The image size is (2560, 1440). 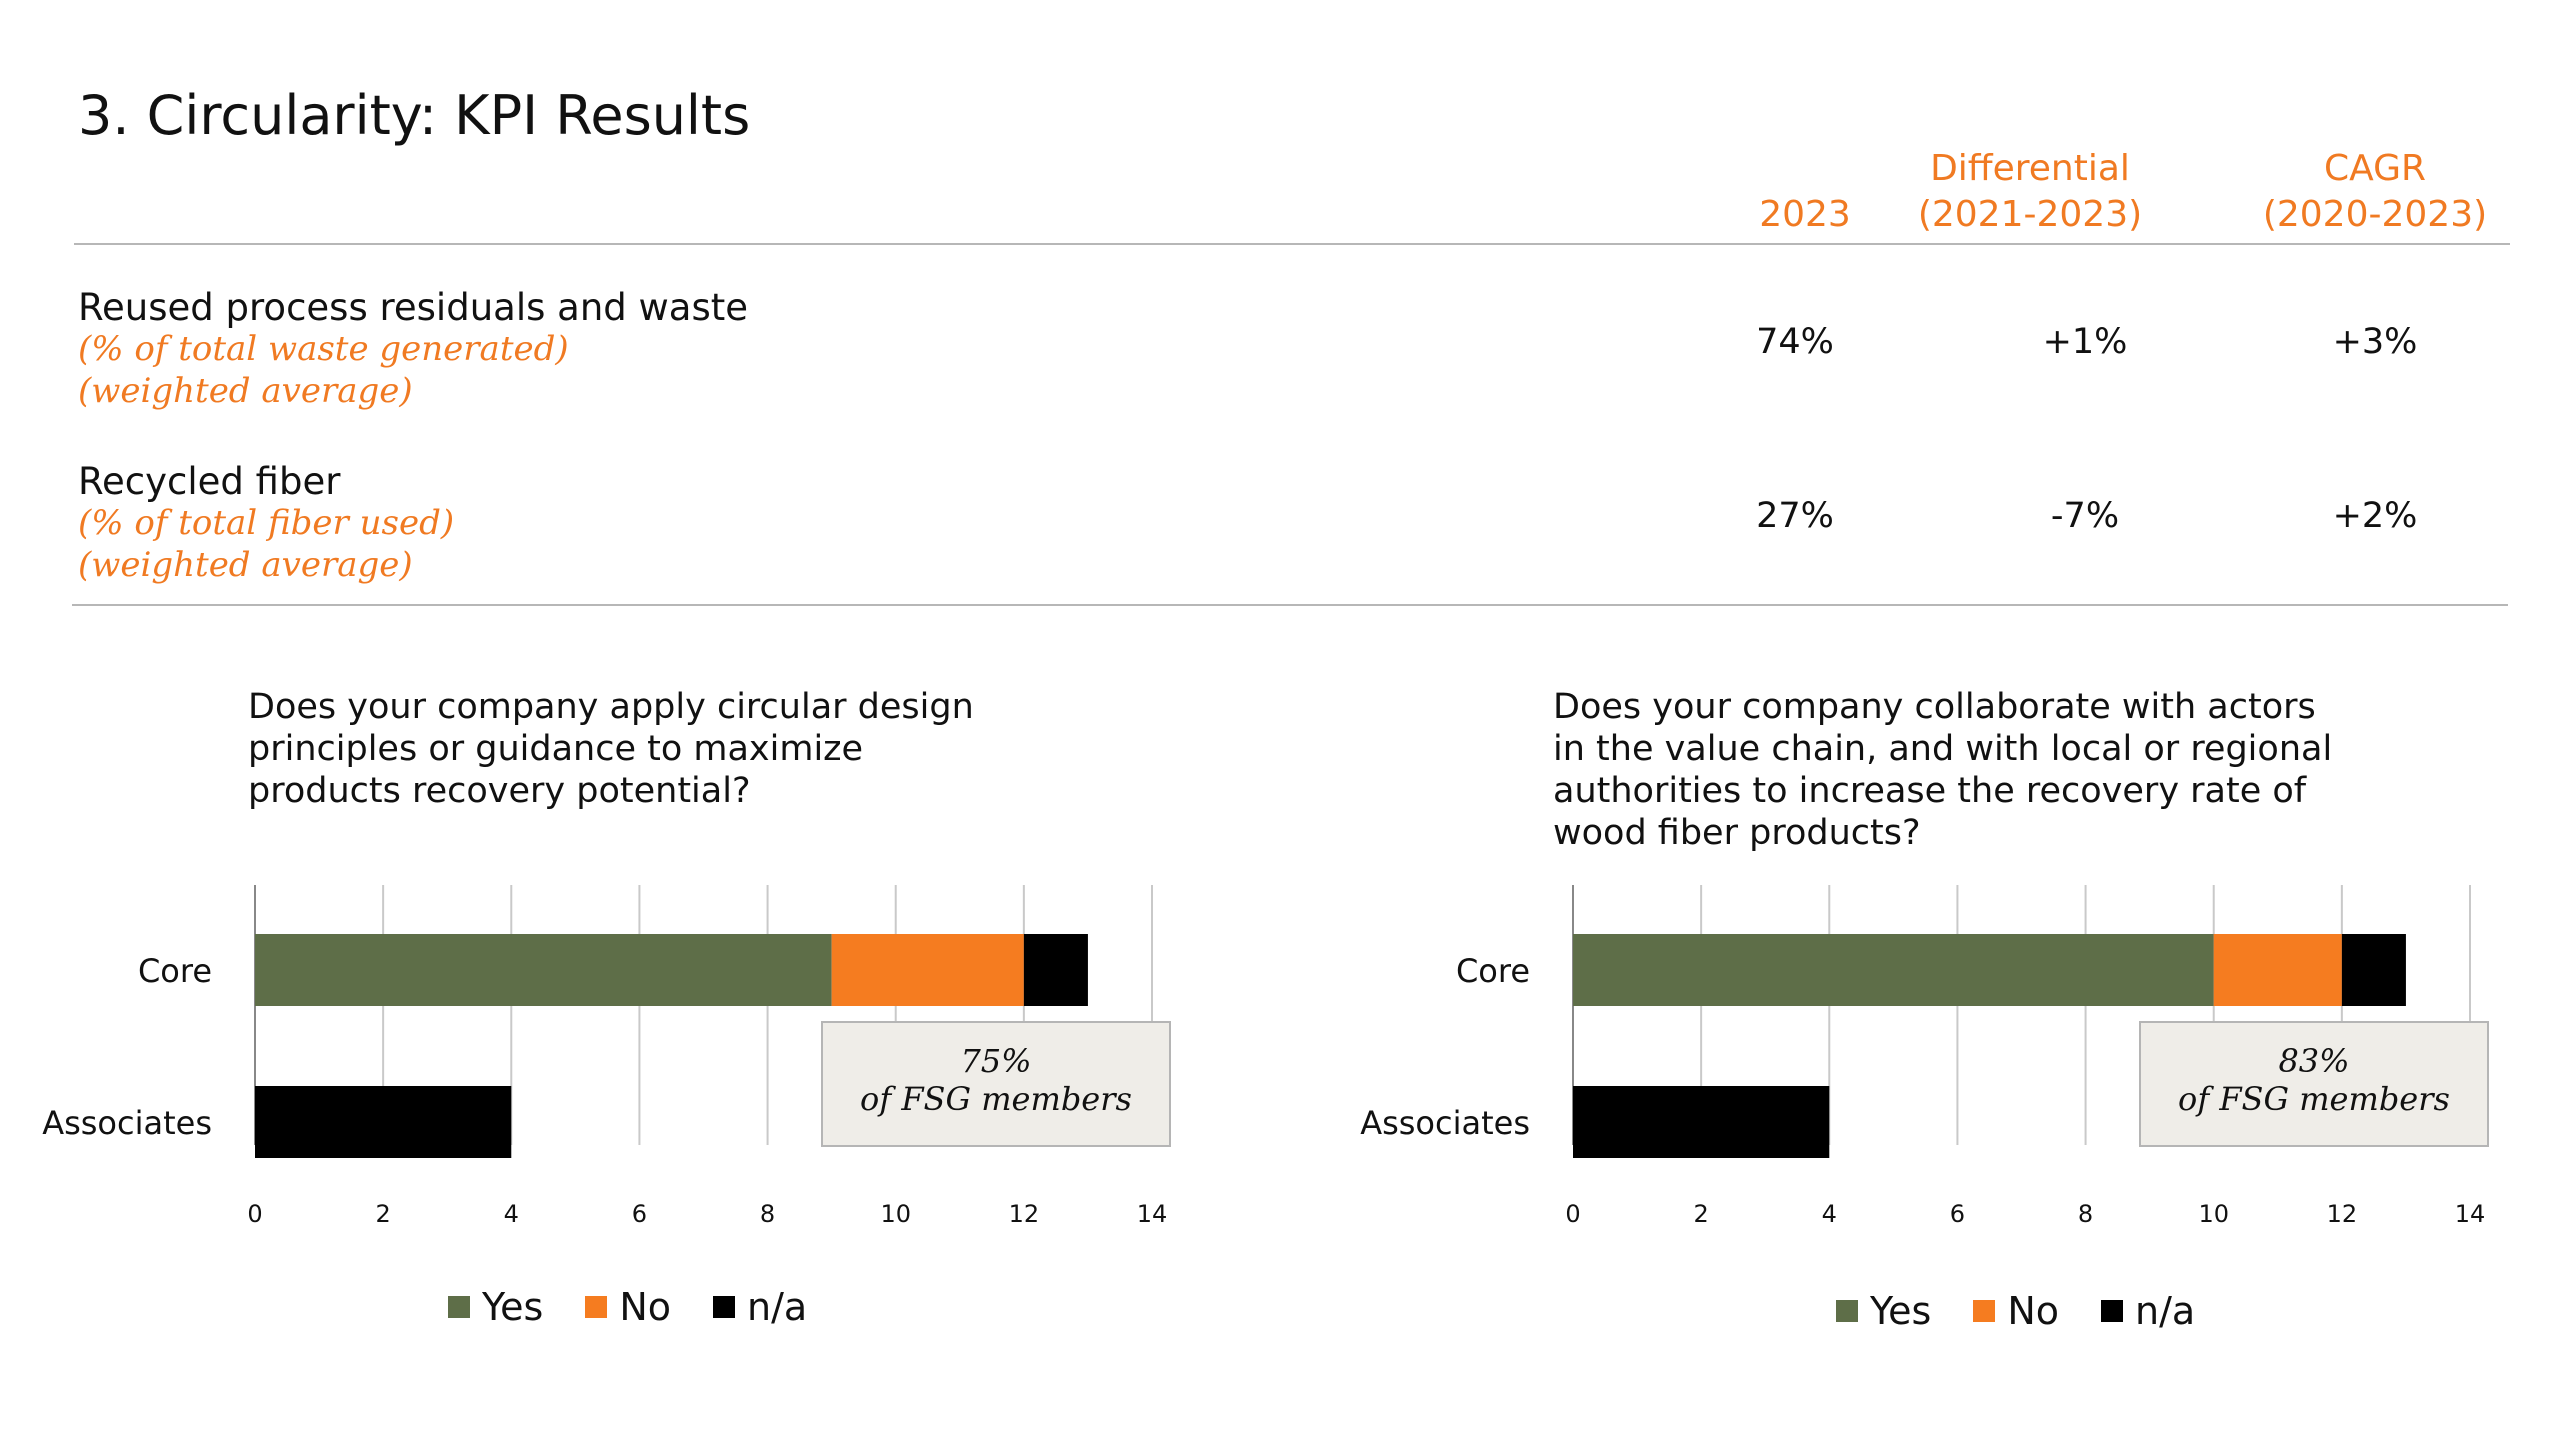 What do you see at coordinates (2085, 516) in the screenshot?
I see `row-recycled-differential: -7%` at bounding box center [2085, 516].